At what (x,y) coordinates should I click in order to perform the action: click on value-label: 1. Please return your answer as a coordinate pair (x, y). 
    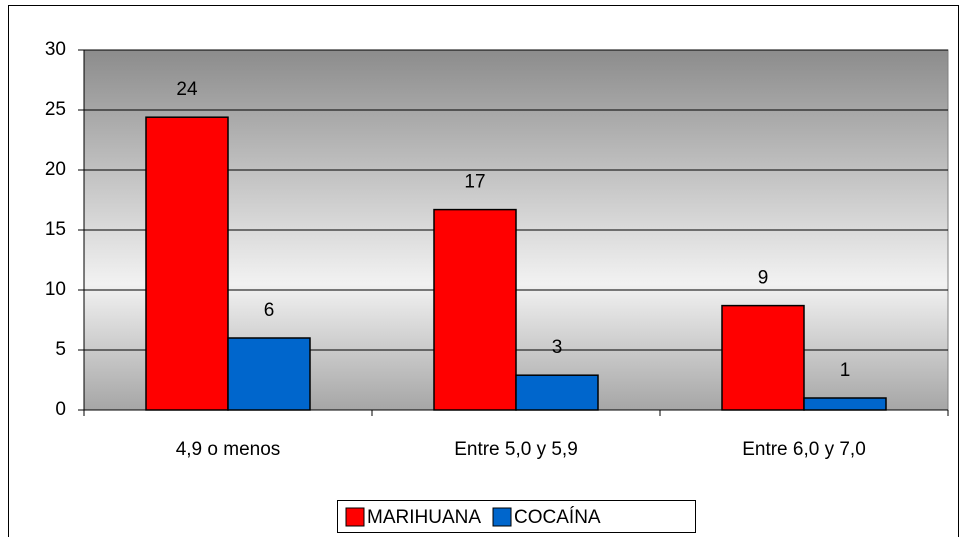
    Looking at the image, I should click on (845, 370).